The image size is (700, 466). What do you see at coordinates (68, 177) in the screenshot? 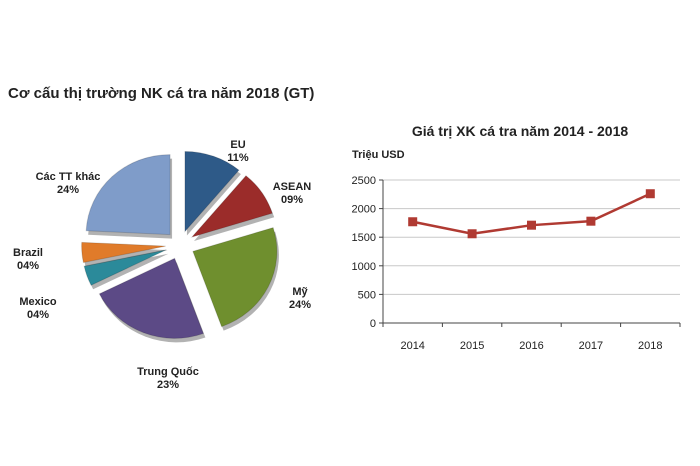
I see `pie-label-name: Các TT khác` at bounding box center [68, 177].